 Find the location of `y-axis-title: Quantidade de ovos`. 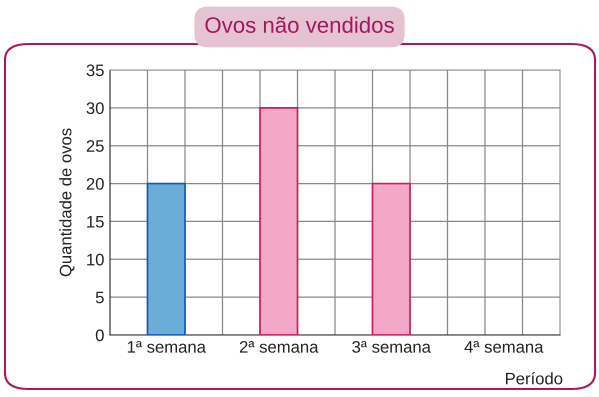

y-axis-title: Quantidade de ovos is located at coordinates (66, 202).